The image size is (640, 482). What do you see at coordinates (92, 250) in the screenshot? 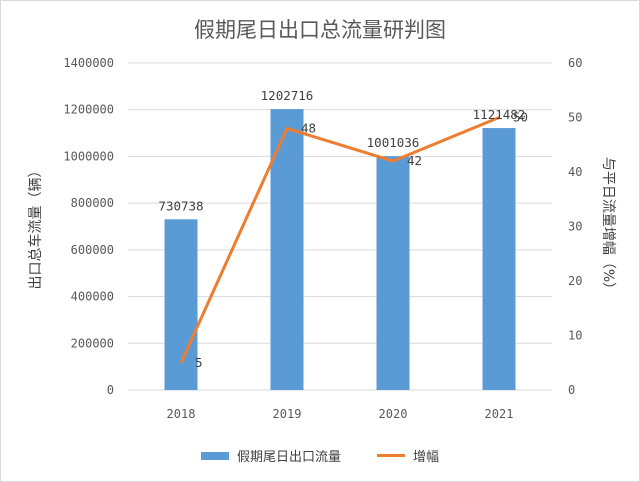
I see `y-tick-left: 600000` at bounding box center [92, 250].